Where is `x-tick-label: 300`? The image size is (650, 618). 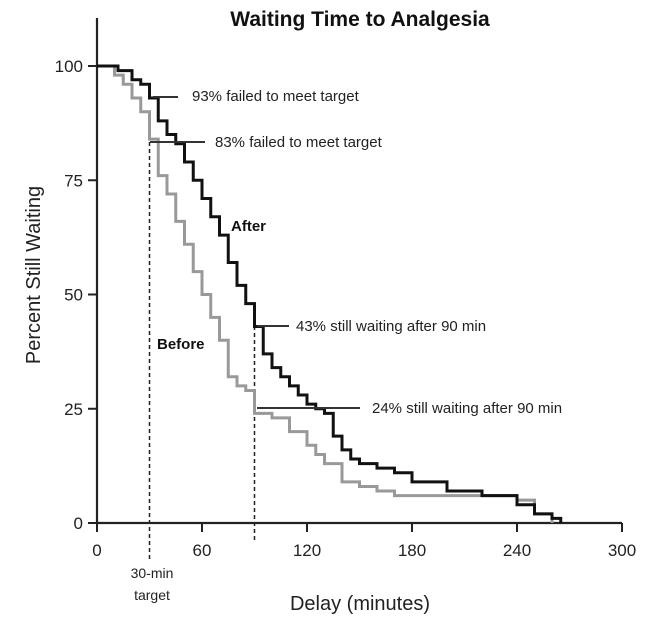 x-tick-label: 300 is located at coordinates (622, 550).